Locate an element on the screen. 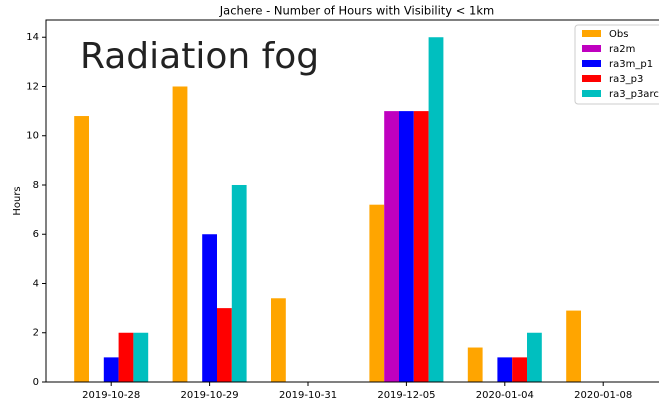 The width and height of the screenshot is (659, 403). legend-box is located at coordinates (616, 64).